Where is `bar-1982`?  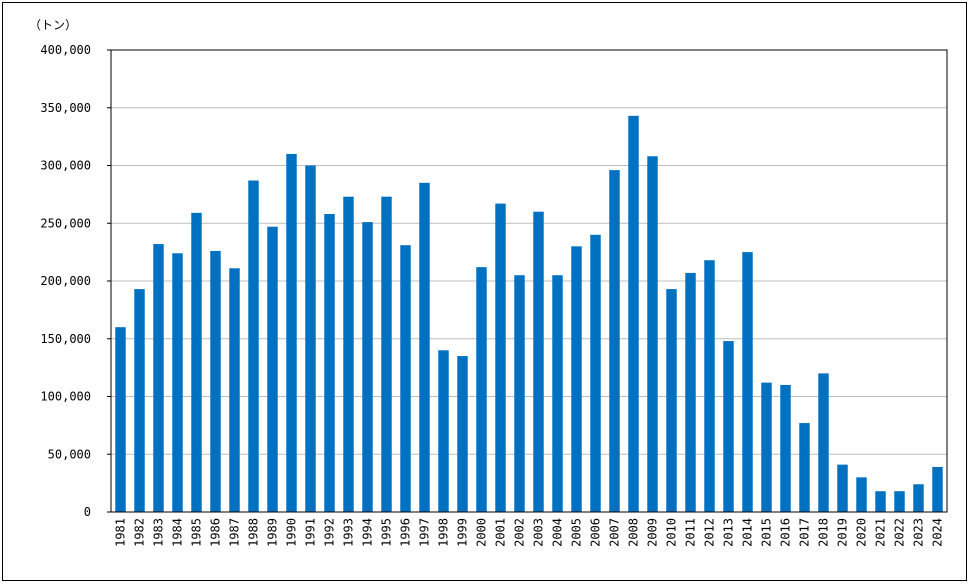 bar-1982 is located at coordinates (139, 400).